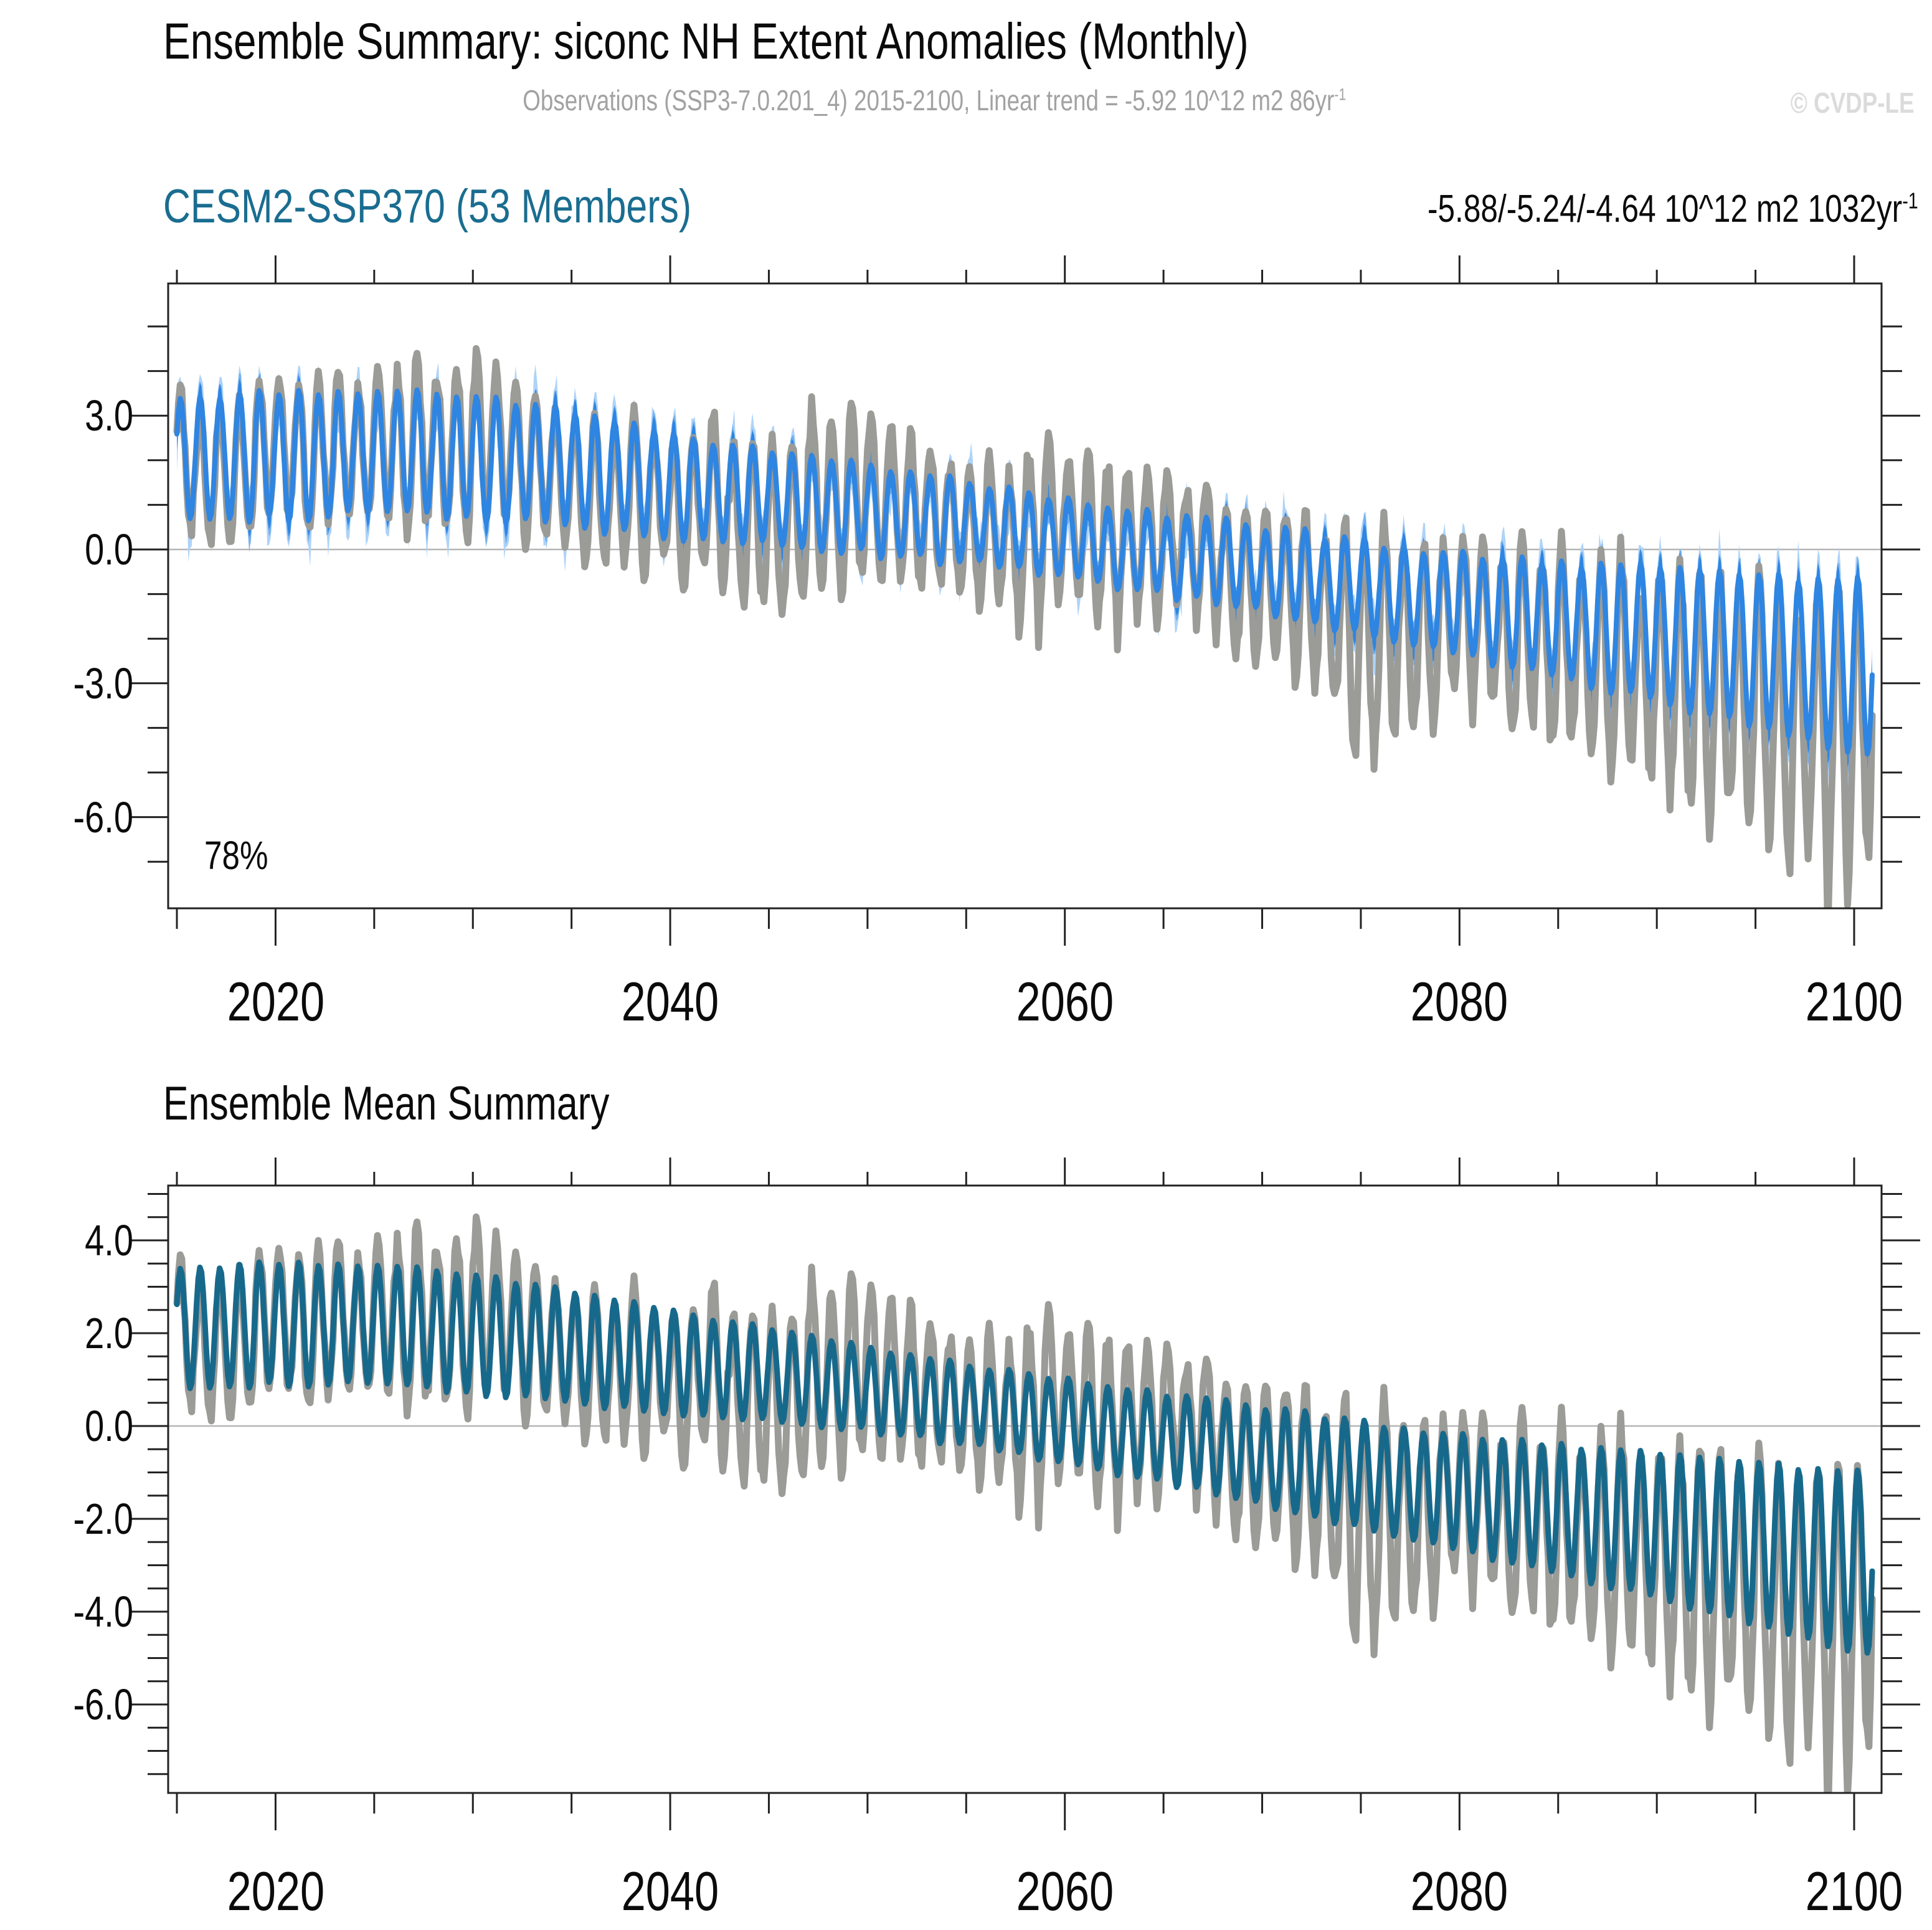 The image size is (1932, 1930). I want to click on subtitle-superscript: -1, so click(1340, 95).